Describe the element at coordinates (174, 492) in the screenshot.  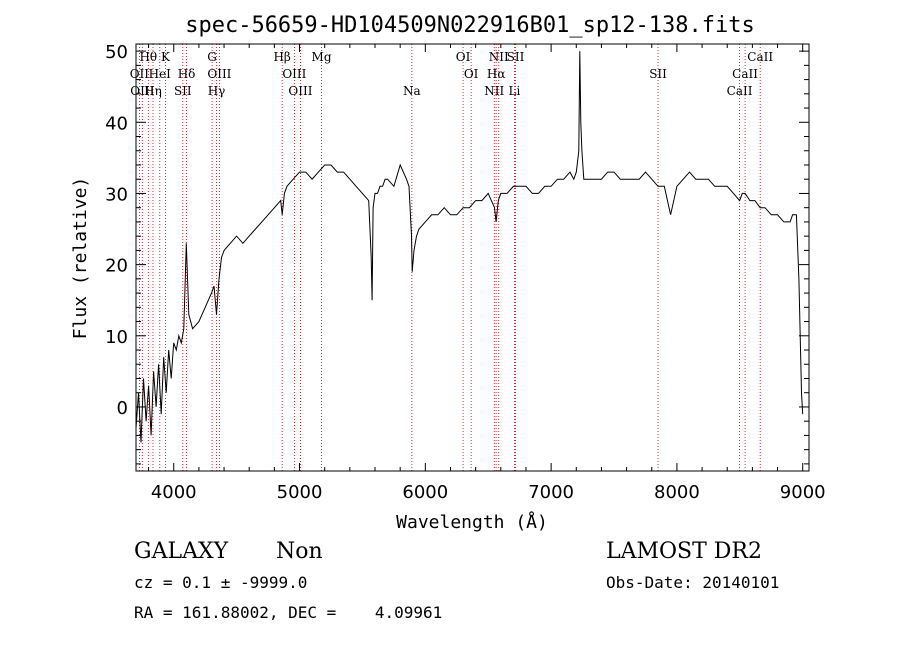
I see `x-tick-label: 4000` at that location.